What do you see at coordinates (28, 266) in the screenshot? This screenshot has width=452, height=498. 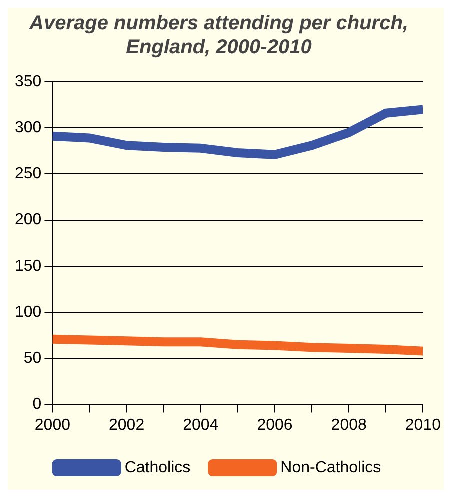 I see `y-tick-label: 150` at bounding box center [28, 266].